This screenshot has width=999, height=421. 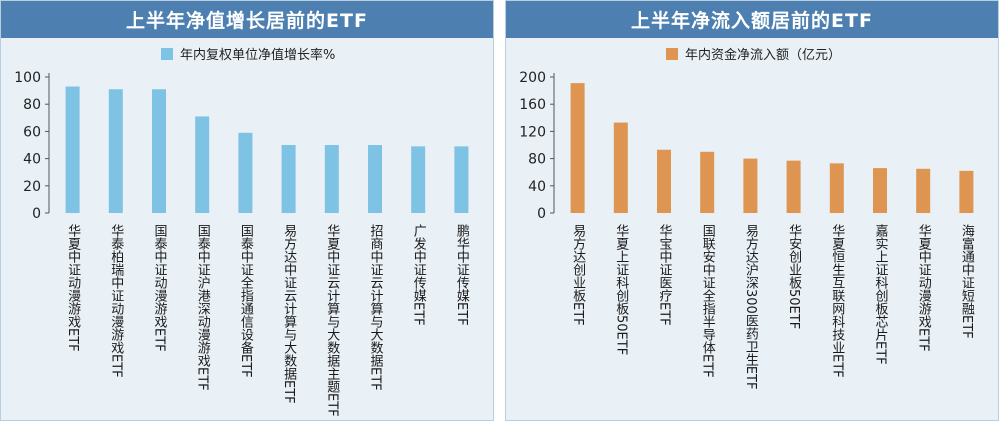 I want to click on y-tick-label: 100, so click(x=27, y=78).